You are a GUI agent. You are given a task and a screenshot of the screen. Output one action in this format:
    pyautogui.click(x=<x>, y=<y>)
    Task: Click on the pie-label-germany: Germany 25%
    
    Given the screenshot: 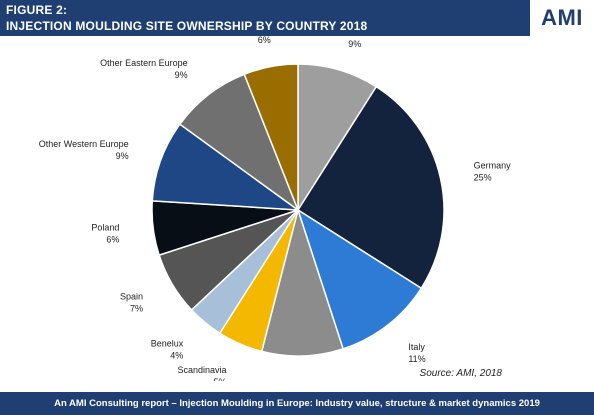 What is the action you would take?
    pyautogui.click(x=493, y=172)
    